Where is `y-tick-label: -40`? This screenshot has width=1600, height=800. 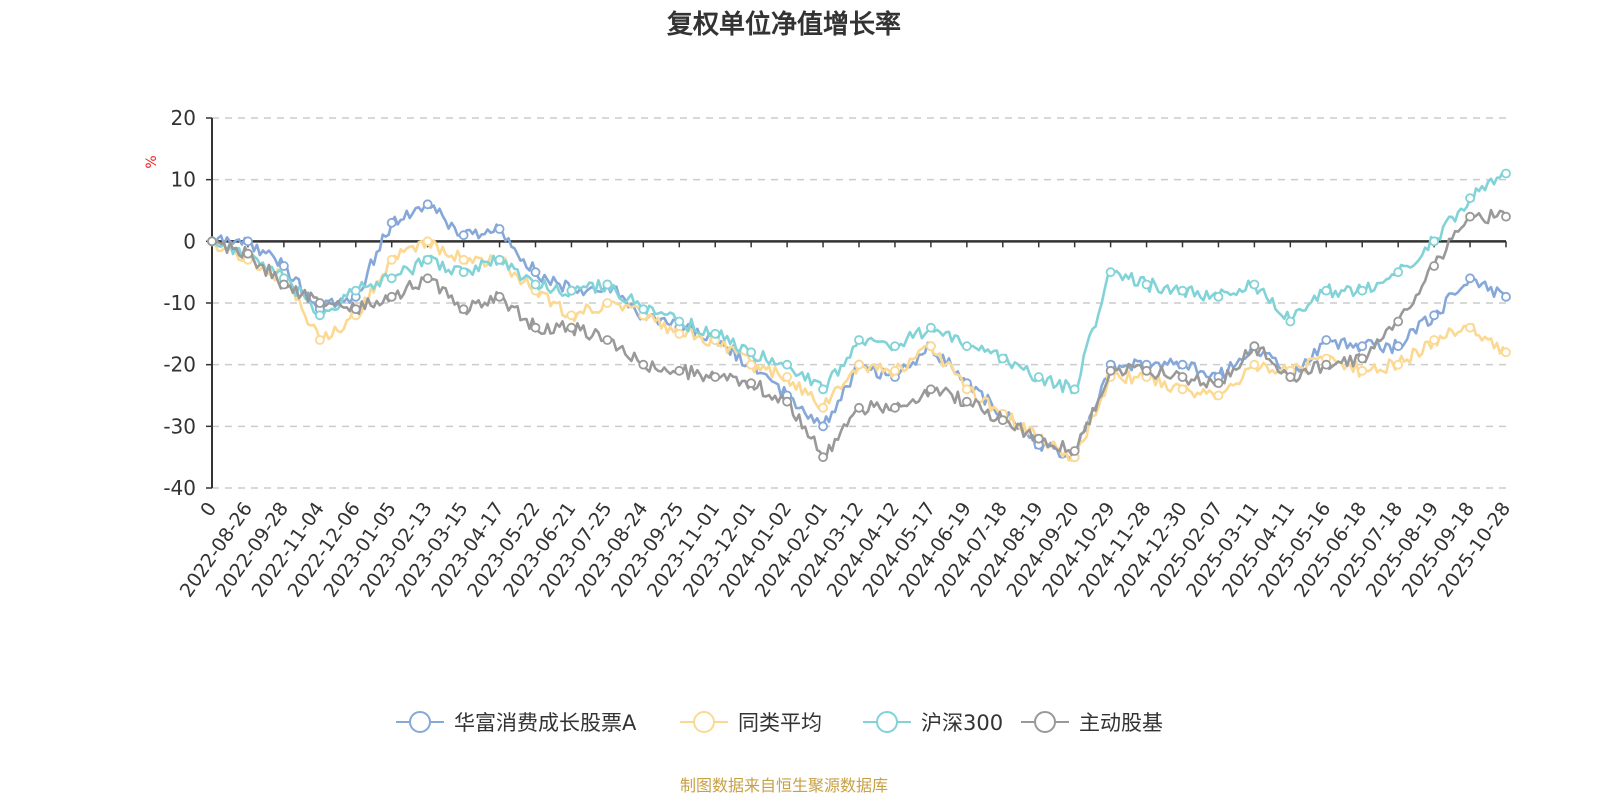 y-tick-label: -40 is located at coordinates (179, 488).